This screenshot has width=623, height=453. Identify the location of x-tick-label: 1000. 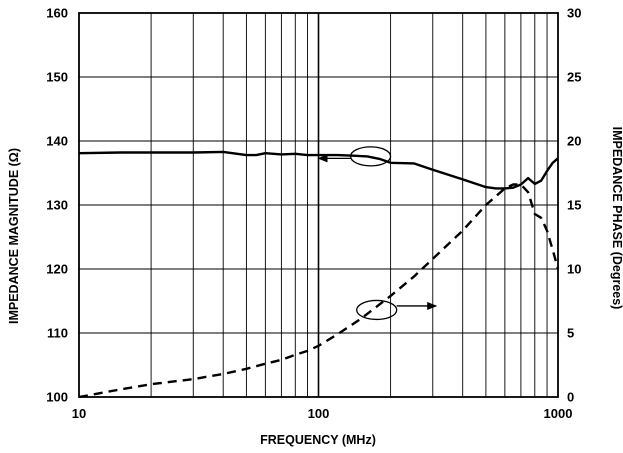
(558, 413).